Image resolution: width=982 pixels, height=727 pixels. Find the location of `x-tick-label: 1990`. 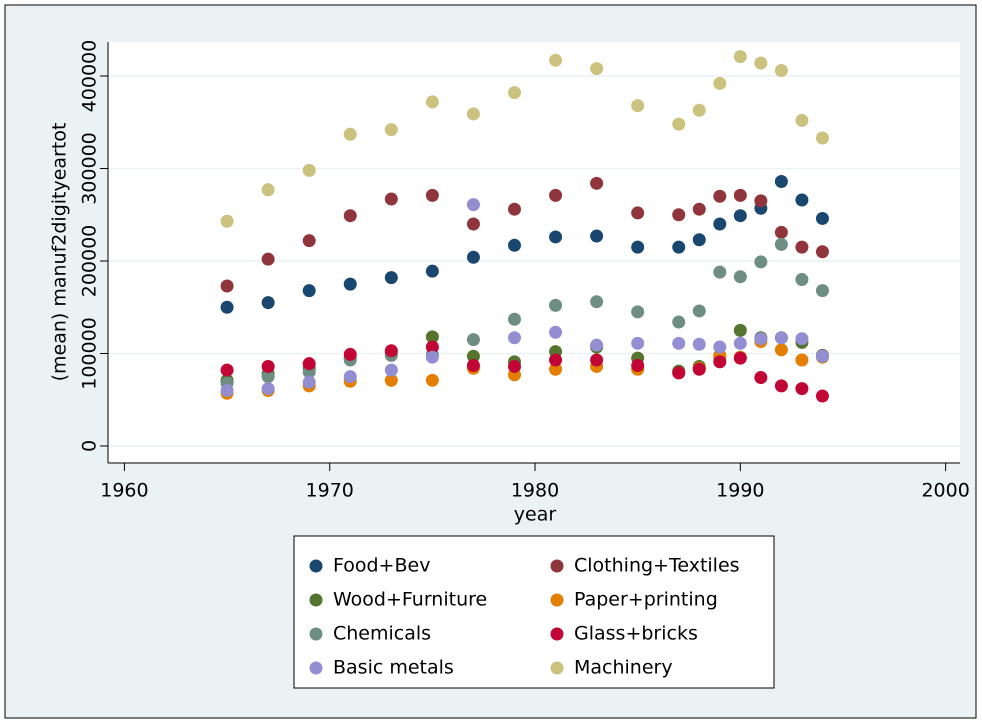

x-tick-label: 1990 is located at coordinates (740, 491).